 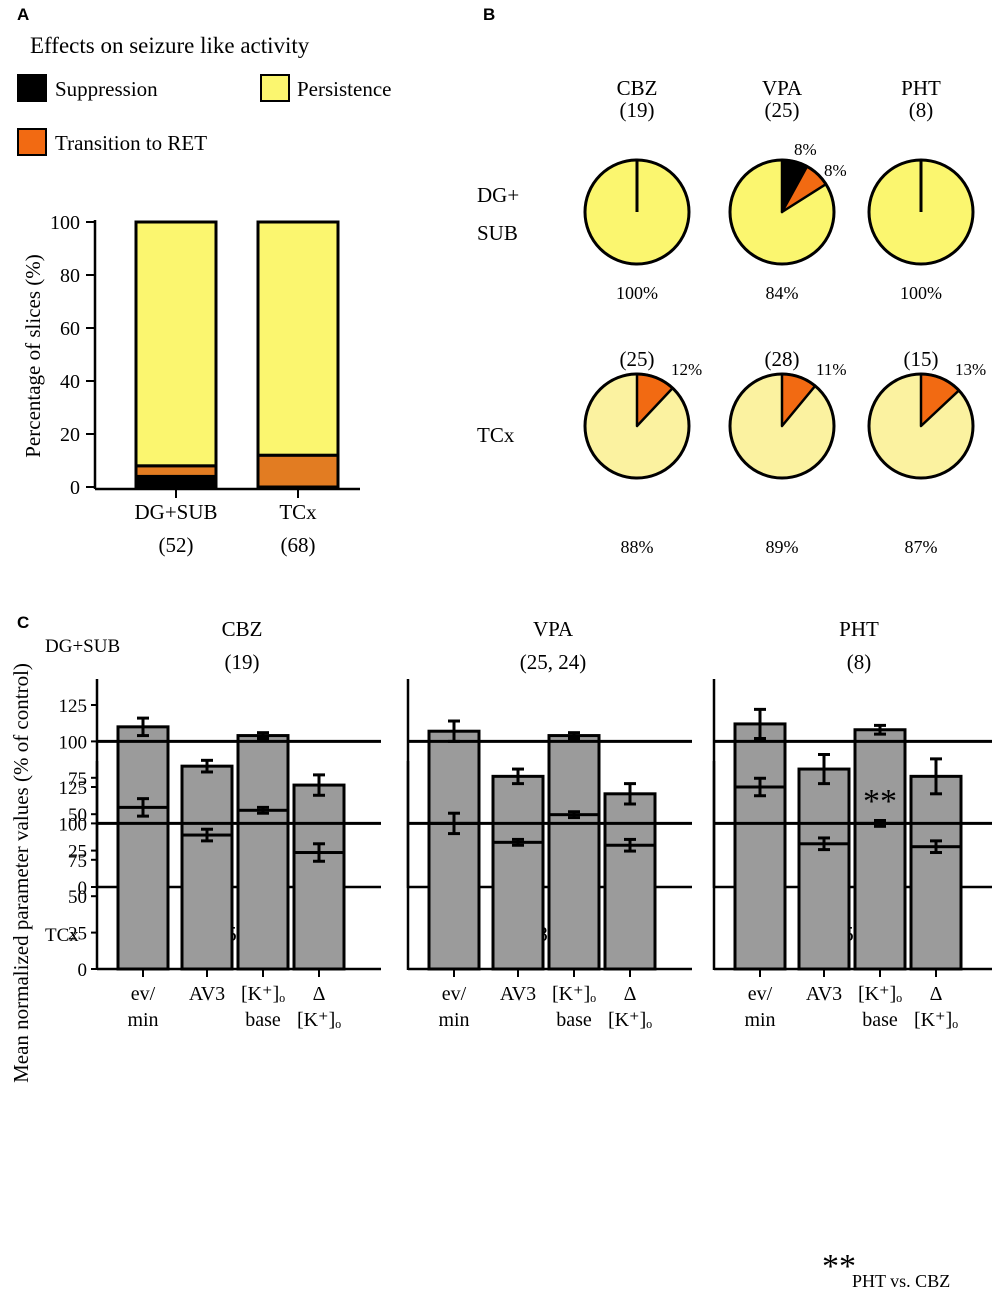 I want to click on panel-a-tick-label: 60, so click(x=70, y=329).